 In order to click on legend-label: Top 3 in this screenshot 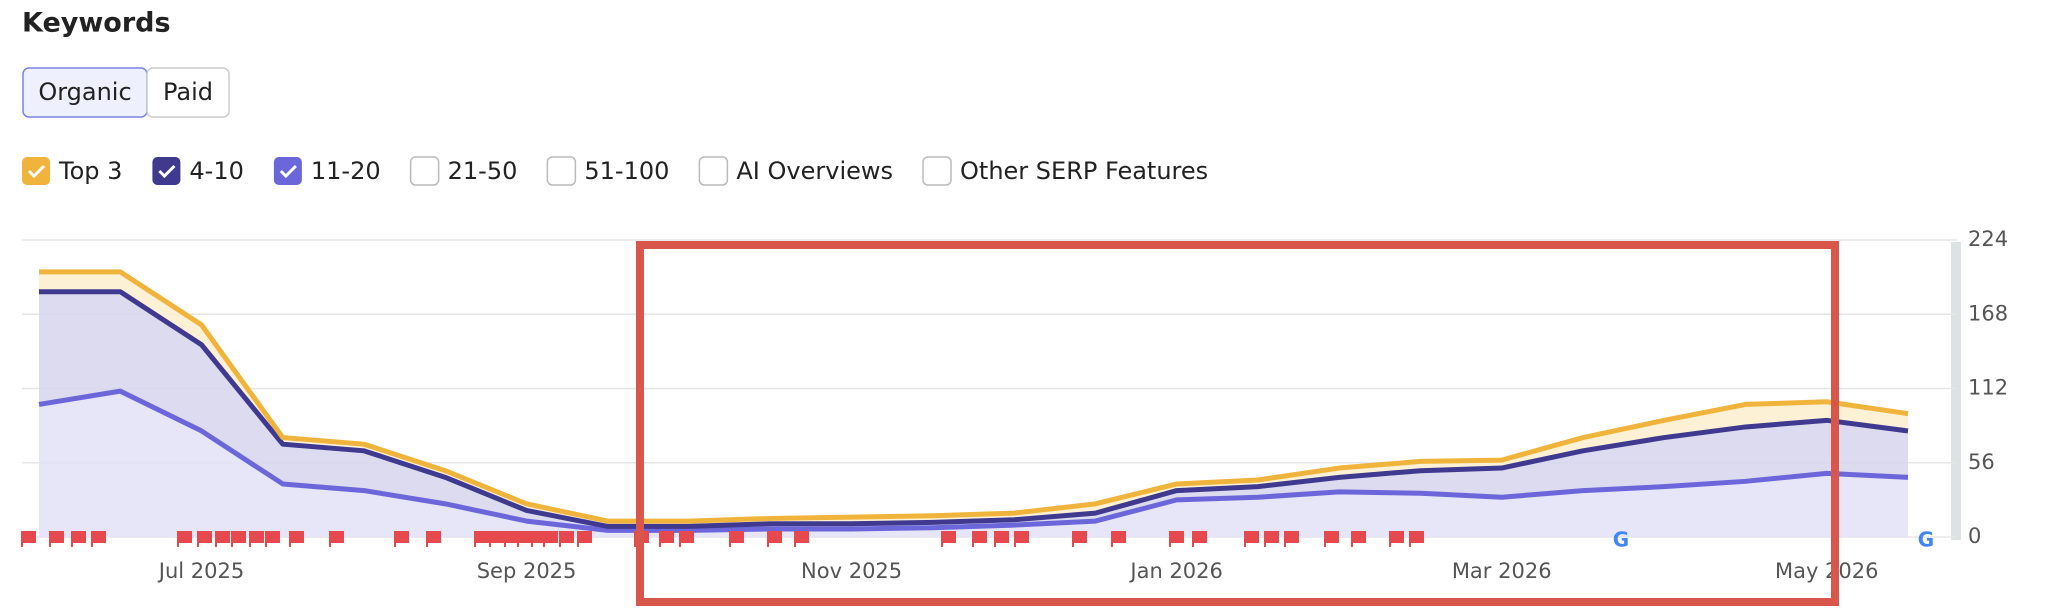, I will do `click(90, 171)`.